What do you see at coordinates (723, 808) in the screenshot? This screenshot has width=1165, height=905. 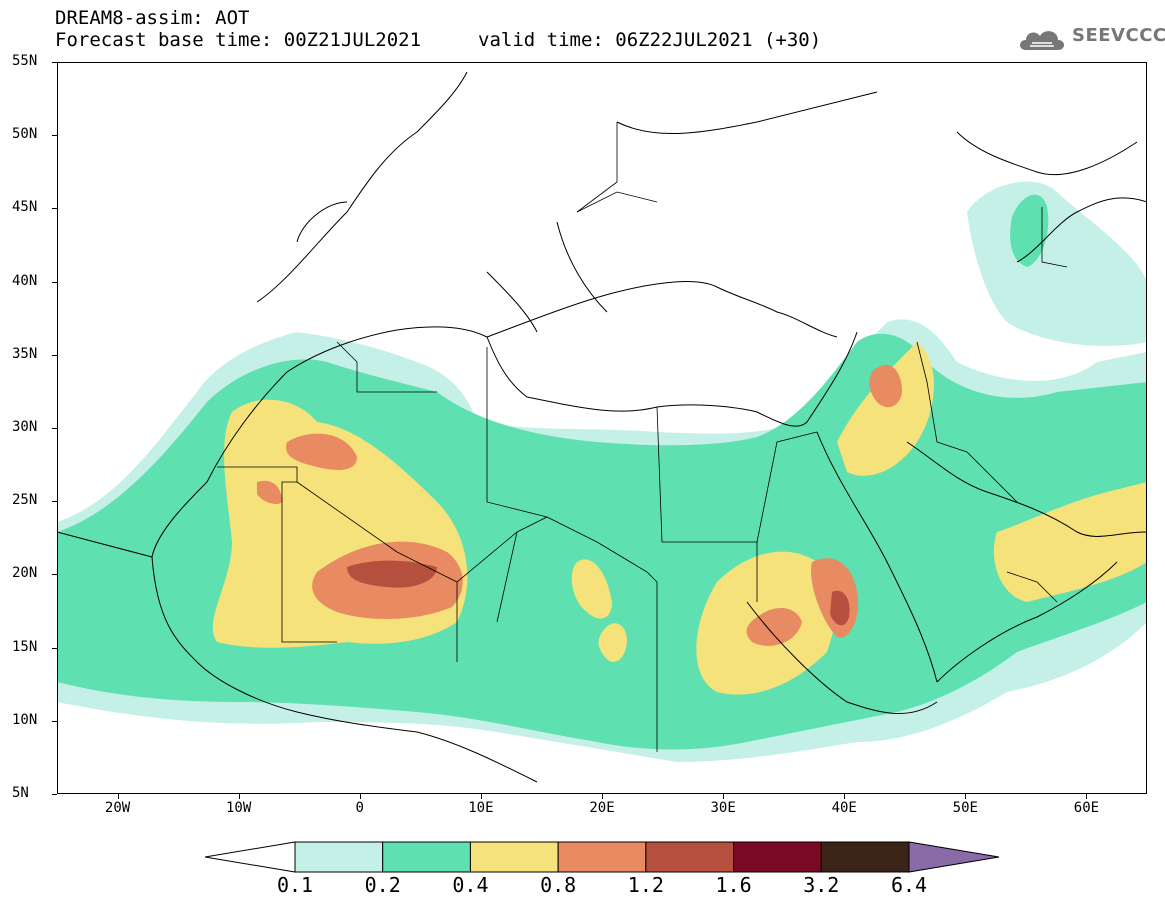 I see `lon-label: 30E` at bounding box center [723, 808].